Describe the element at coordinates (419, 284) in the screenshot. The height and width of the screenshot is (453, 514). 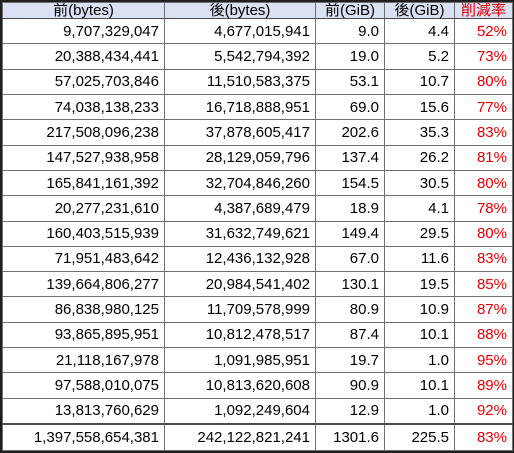
I see `cell-after-gib: 19.5` at that location.